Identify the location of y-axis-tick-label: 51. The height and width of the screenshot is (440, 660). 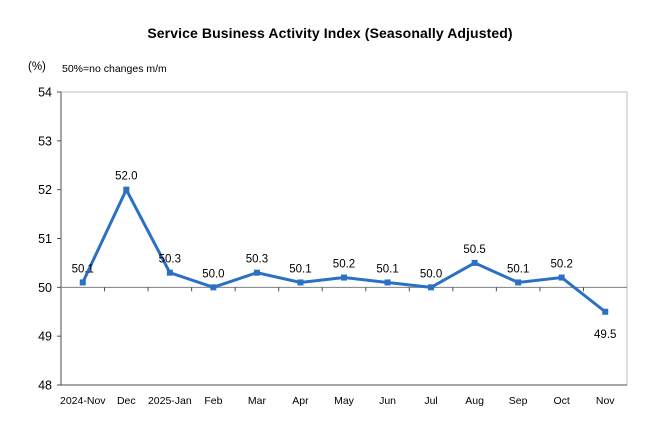
(45, 239).